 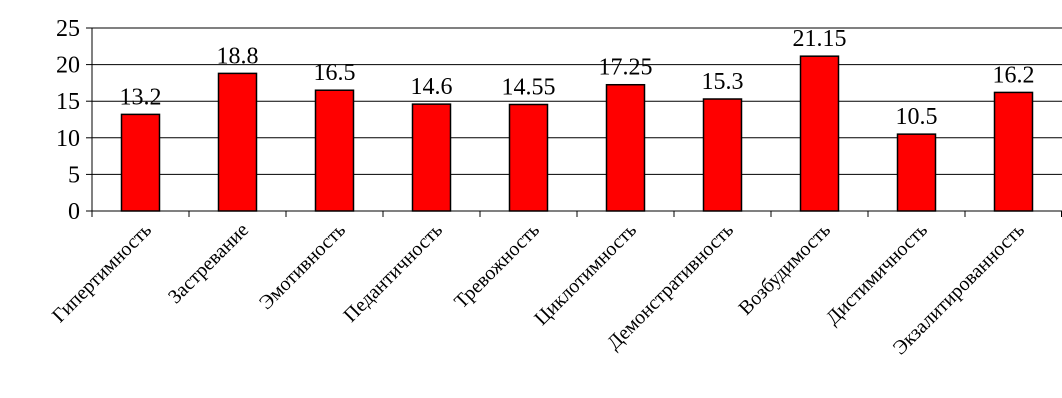 I want to click on category-label: Педантичность, so click(x=393, y=273).